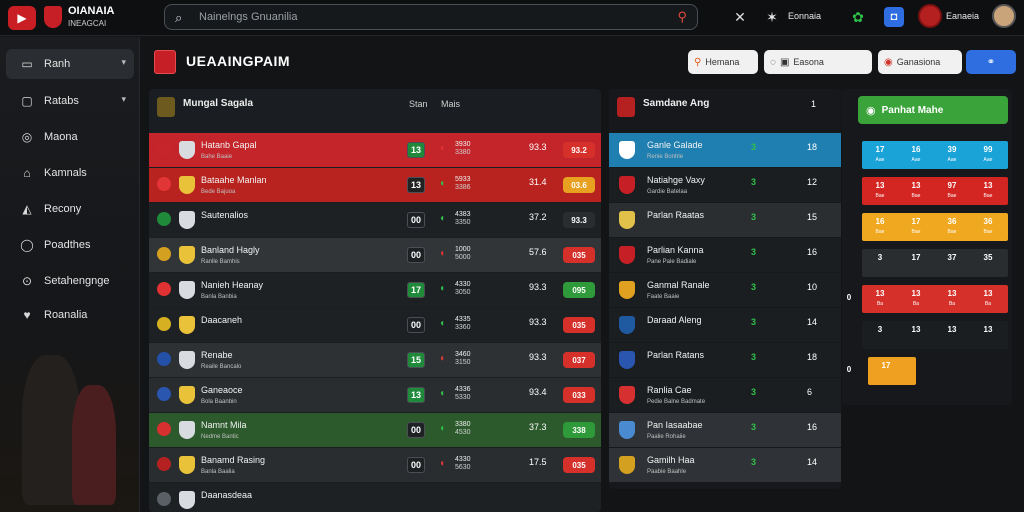  Describe the element at coordinates (858, 16) in the screenshot. I see `clover-icon: ✿` at that location.